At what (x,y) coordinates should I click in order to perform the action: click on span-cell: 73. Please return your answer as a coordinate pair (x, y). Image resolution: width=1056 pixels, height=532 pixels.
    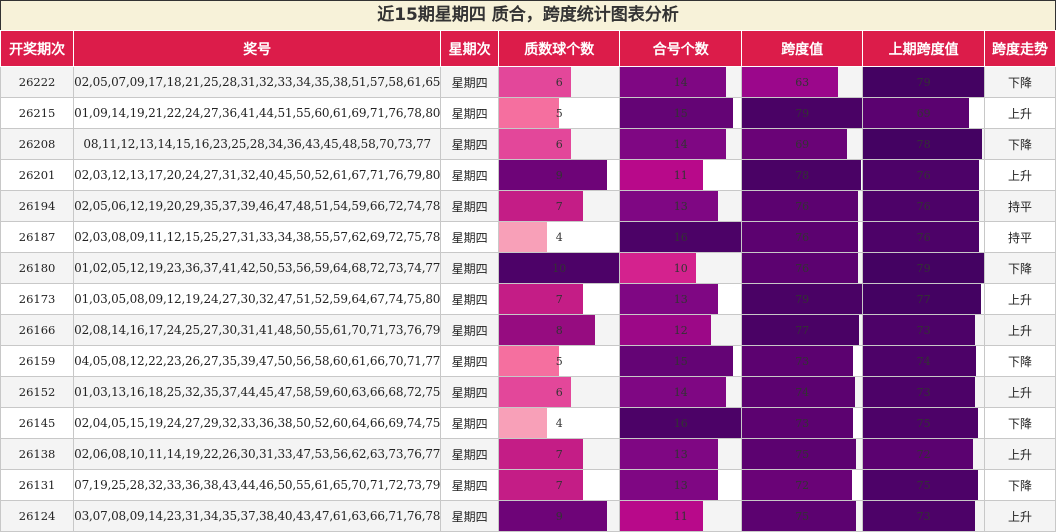
    Looking at the image, I should click on (802, 423).